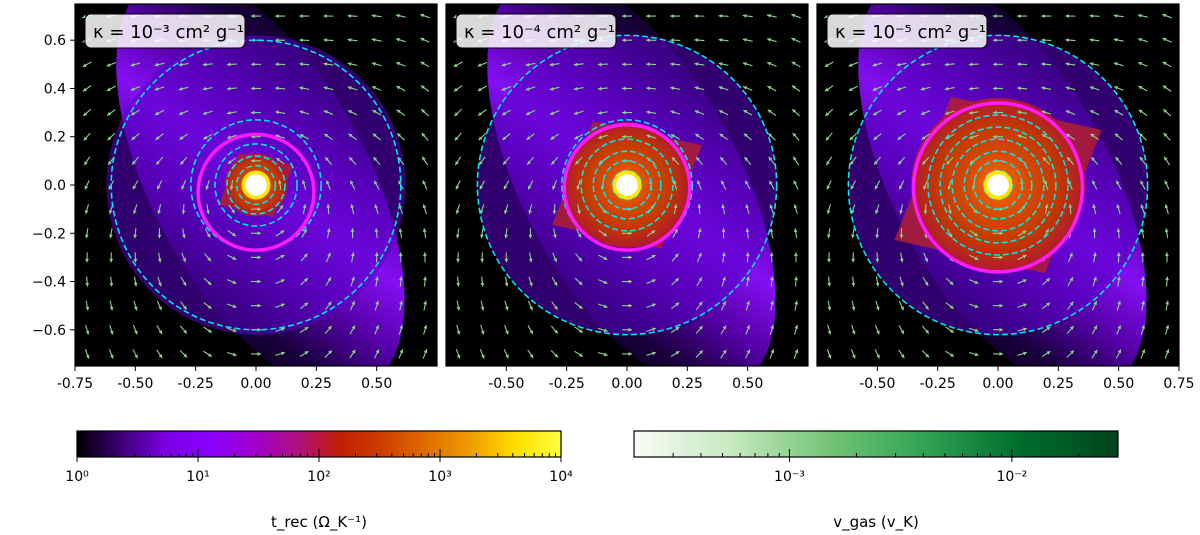 Image resolution: width=1200 pixels, height=535 pixels. I want to click on y-tick-label: −0.6, so click(49, 331).